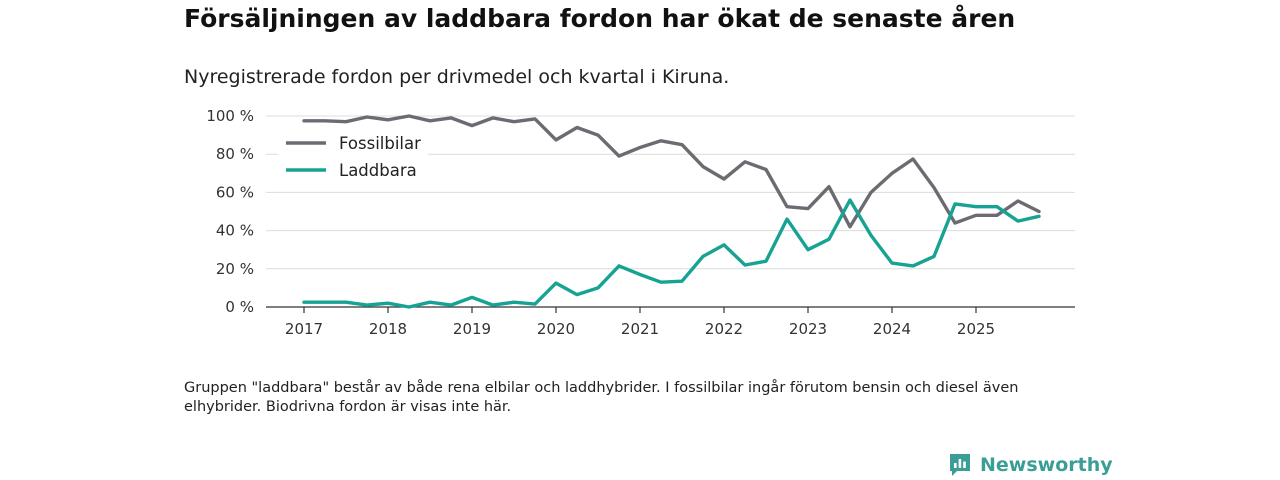 This screenshot has height=480, width=1280. I want to click on legend-background, so click(353, 156).